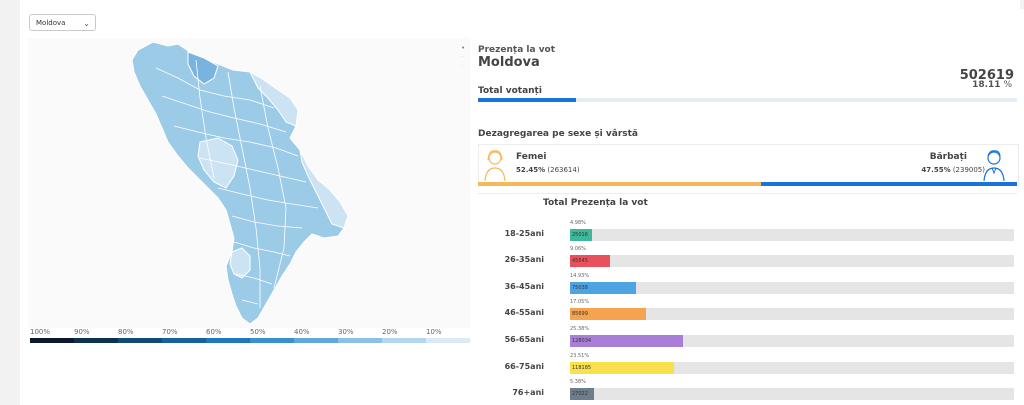  Describe the element at coordinates (792, 235) in the screenshot. I see `age-bar-track: 25016` at that location.